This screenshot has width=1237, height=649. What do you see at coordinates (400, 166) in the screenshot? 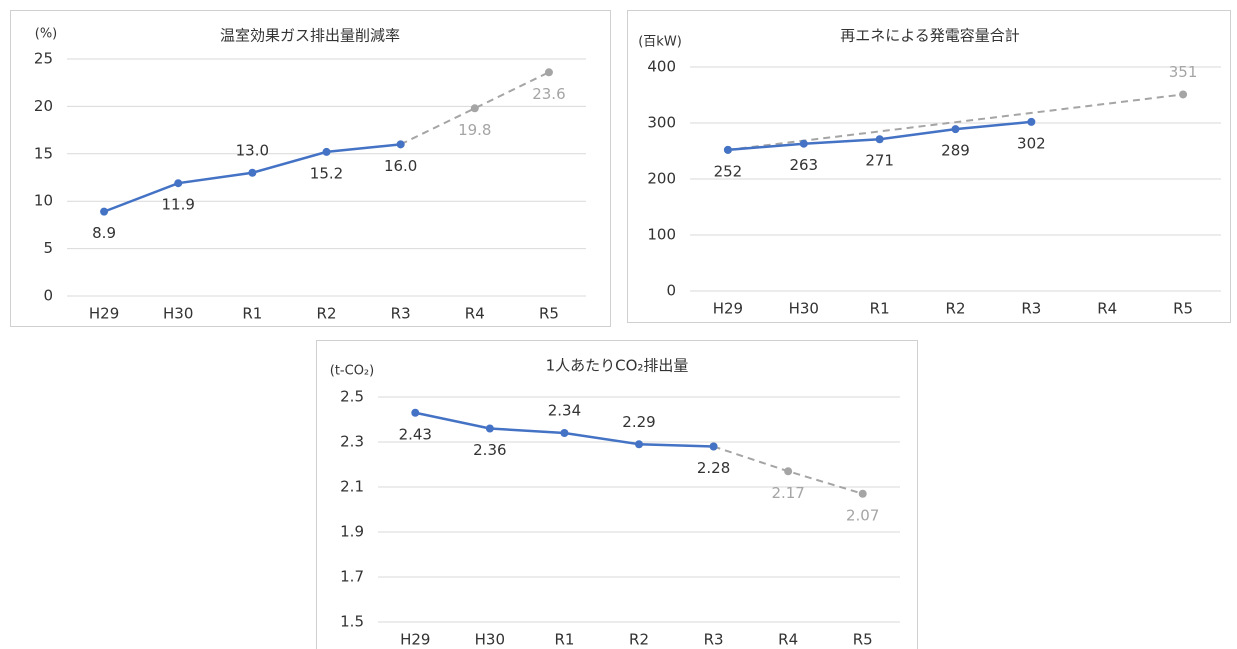
I see `data-label: 16.0` at bounding box center [400, 166].